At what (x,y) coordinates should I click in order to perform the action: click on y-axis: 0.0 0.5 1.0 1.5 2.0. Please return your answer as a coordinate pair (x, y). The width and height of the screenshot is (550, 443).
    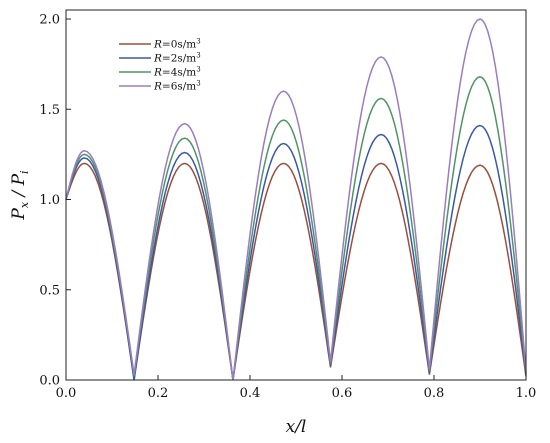
    Looking at the image, I should click on (55, 201).